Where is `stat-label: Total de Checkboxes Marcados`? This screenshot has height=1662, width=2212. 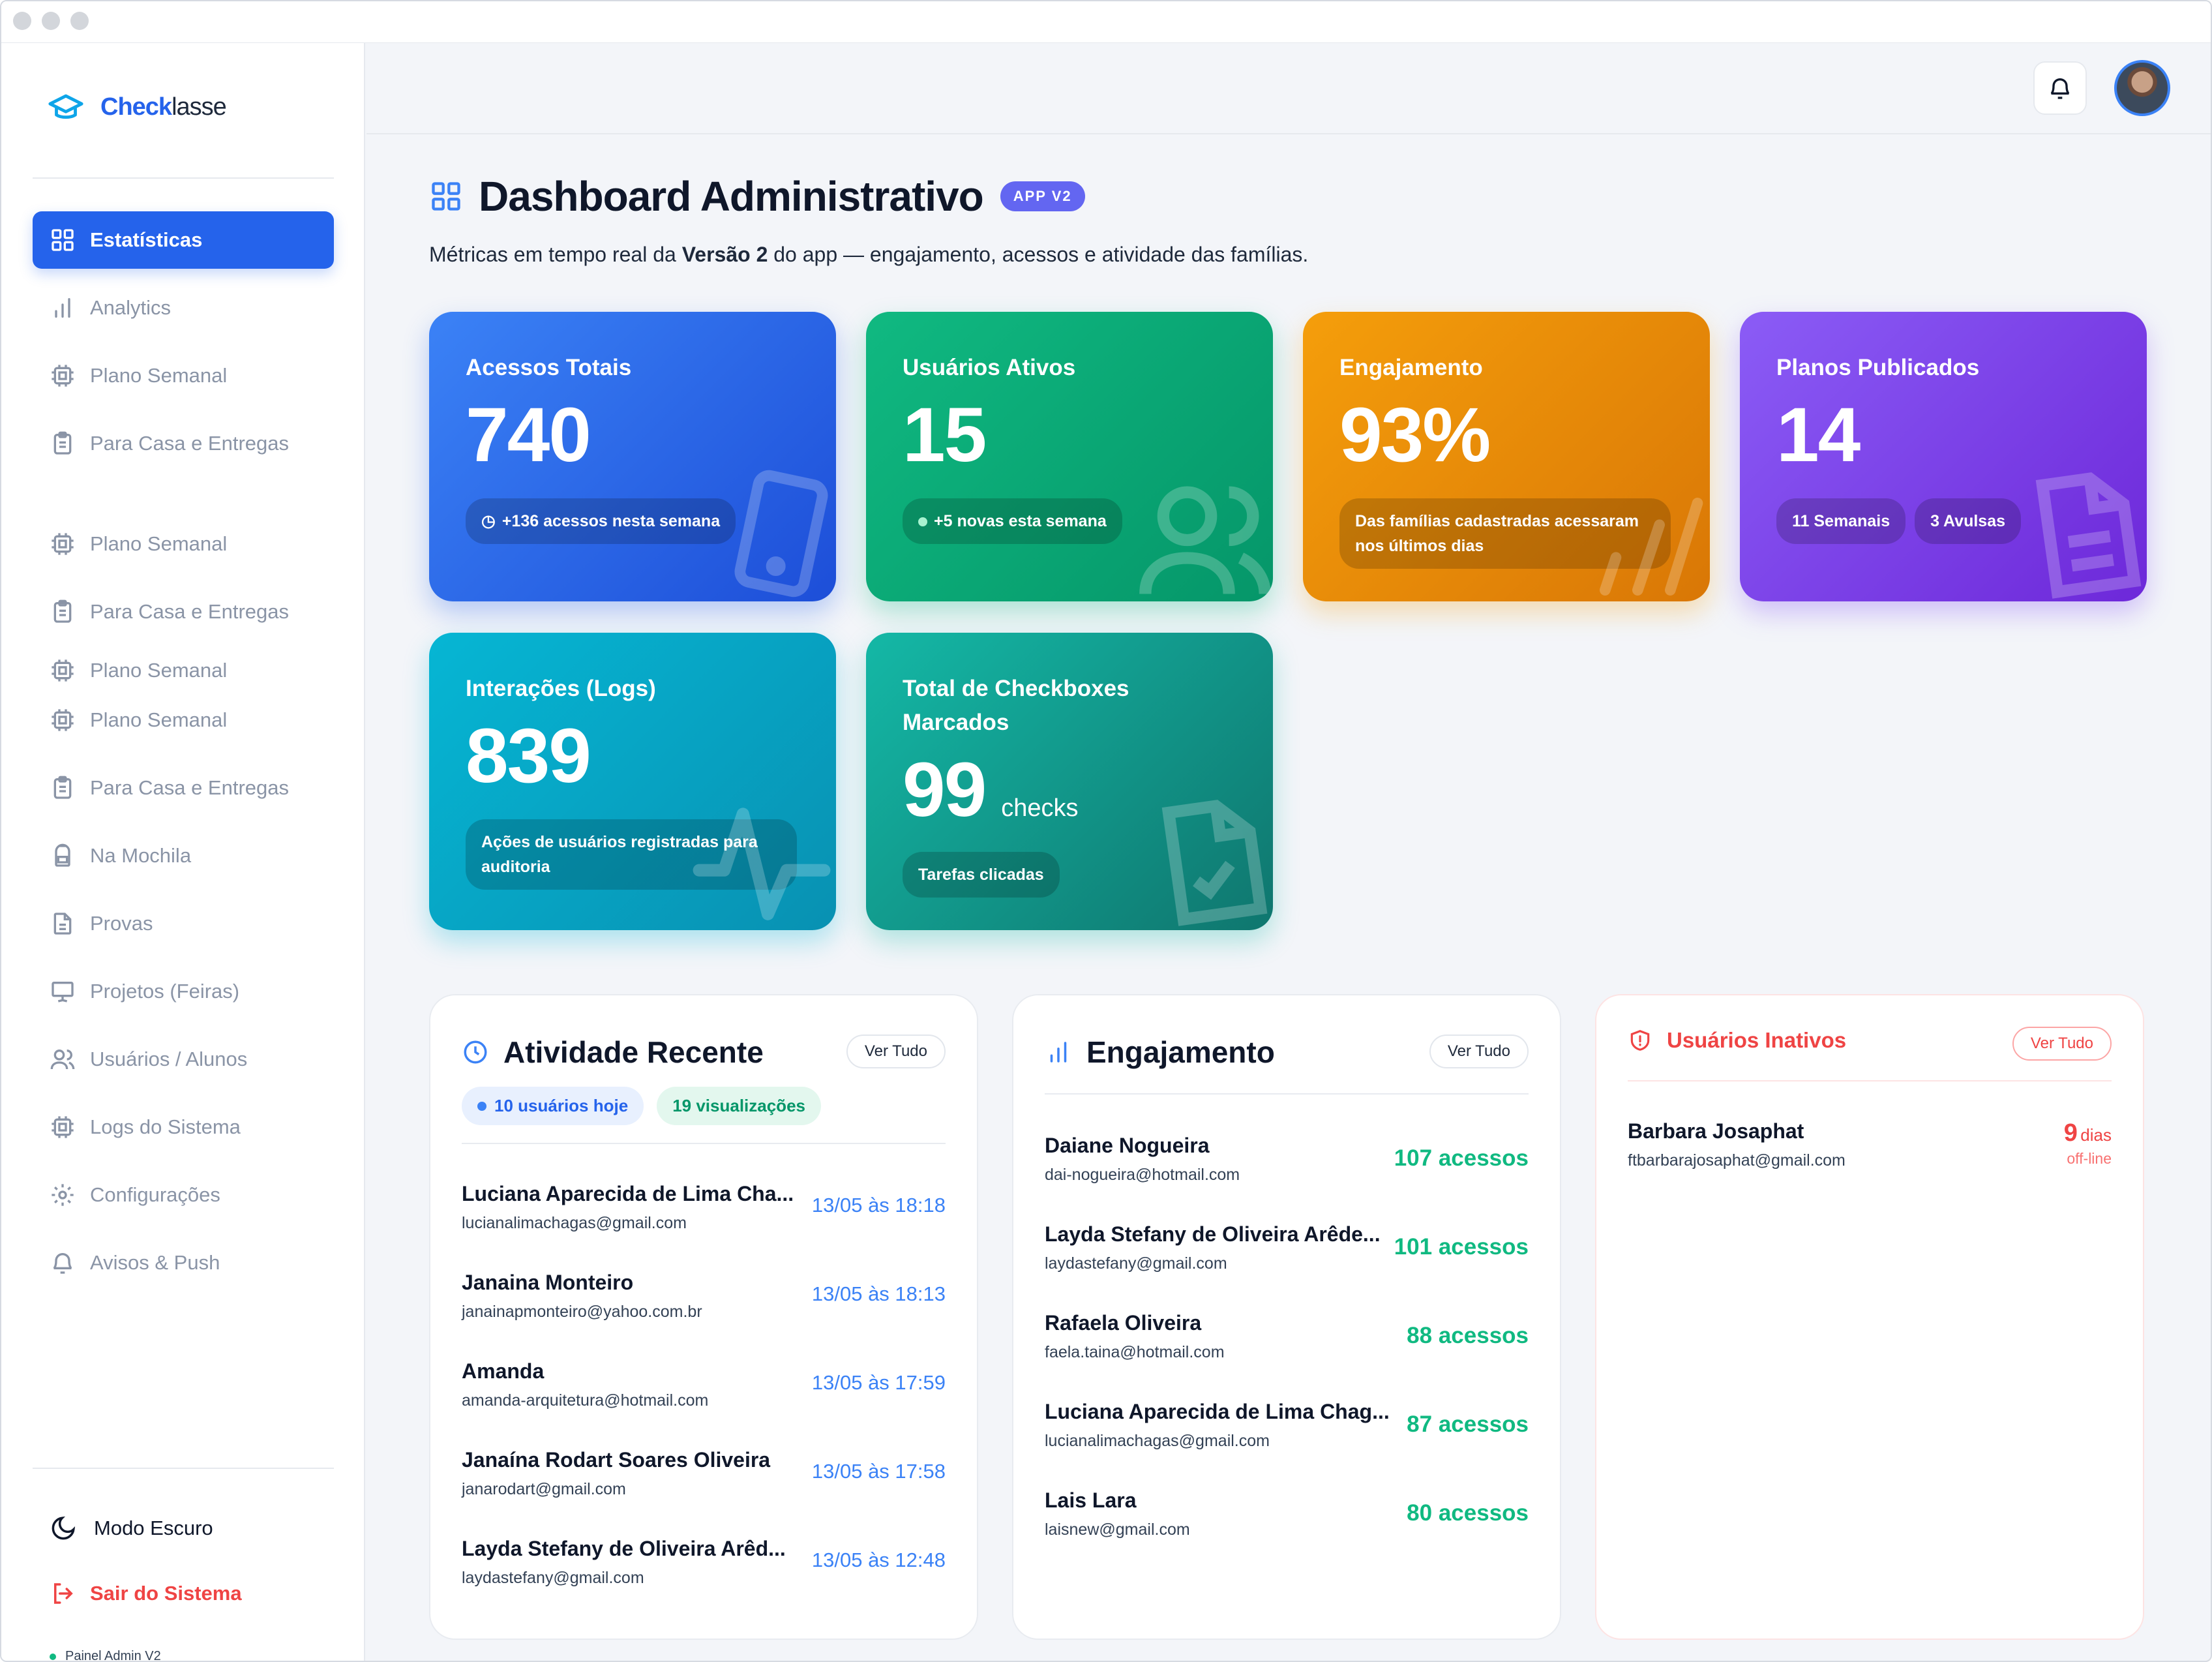
stat-label: Total de Checkboxes Marcados is located at coordinates (1016, 705).